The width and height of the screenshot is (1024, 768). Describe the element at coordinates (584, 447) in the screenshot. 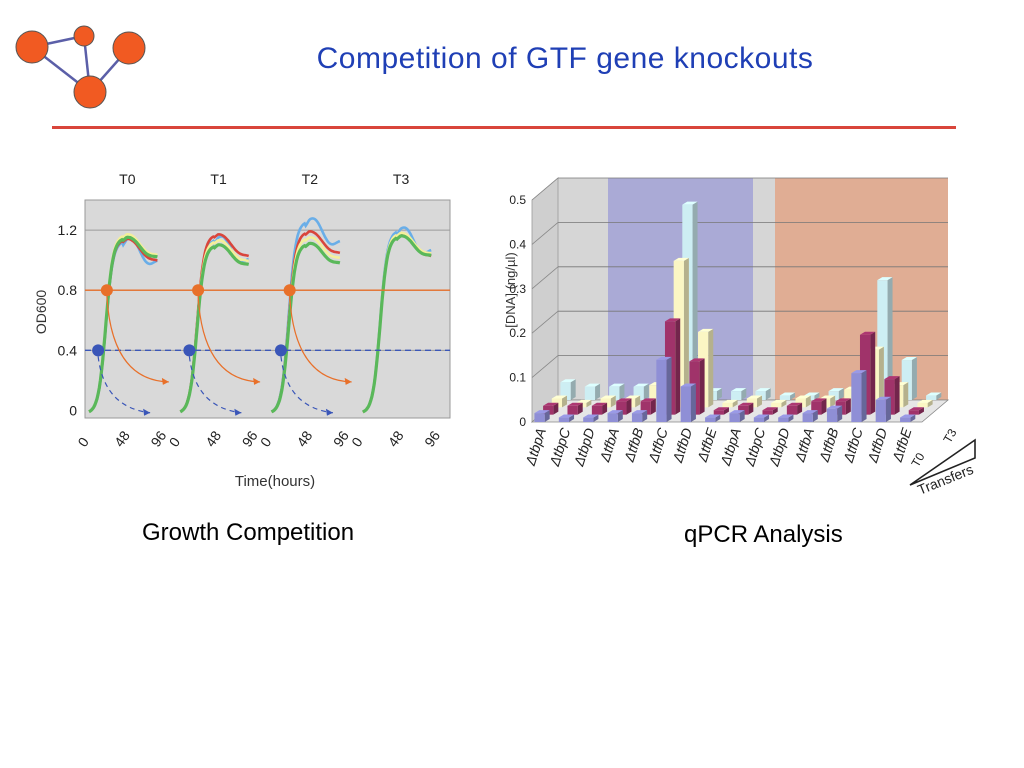

I see `x-tick-label: ΔtbpD` at that location.